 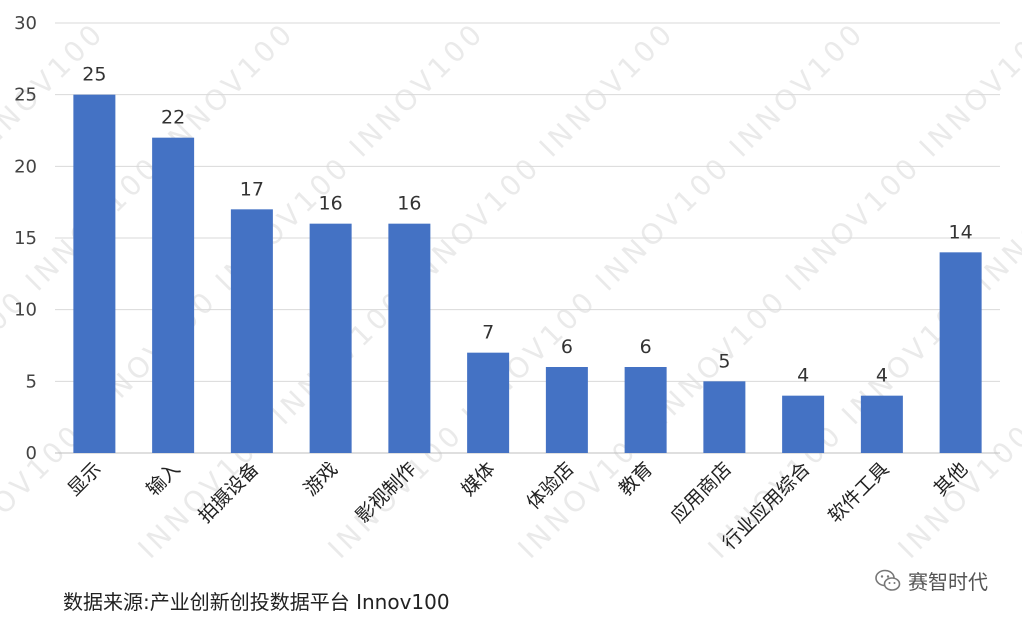 What do you see at coordinates (252, 189) in the screenshot?
I see `data-label: 17` at bounding box center [252, 189].